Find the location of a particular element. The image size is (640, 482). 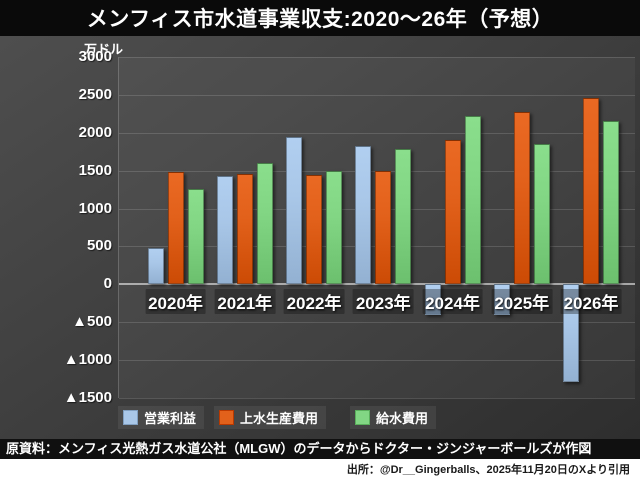

chart-legend: 営業利益 上水生産費用 給水費用 is located at coordinates (277, 417).